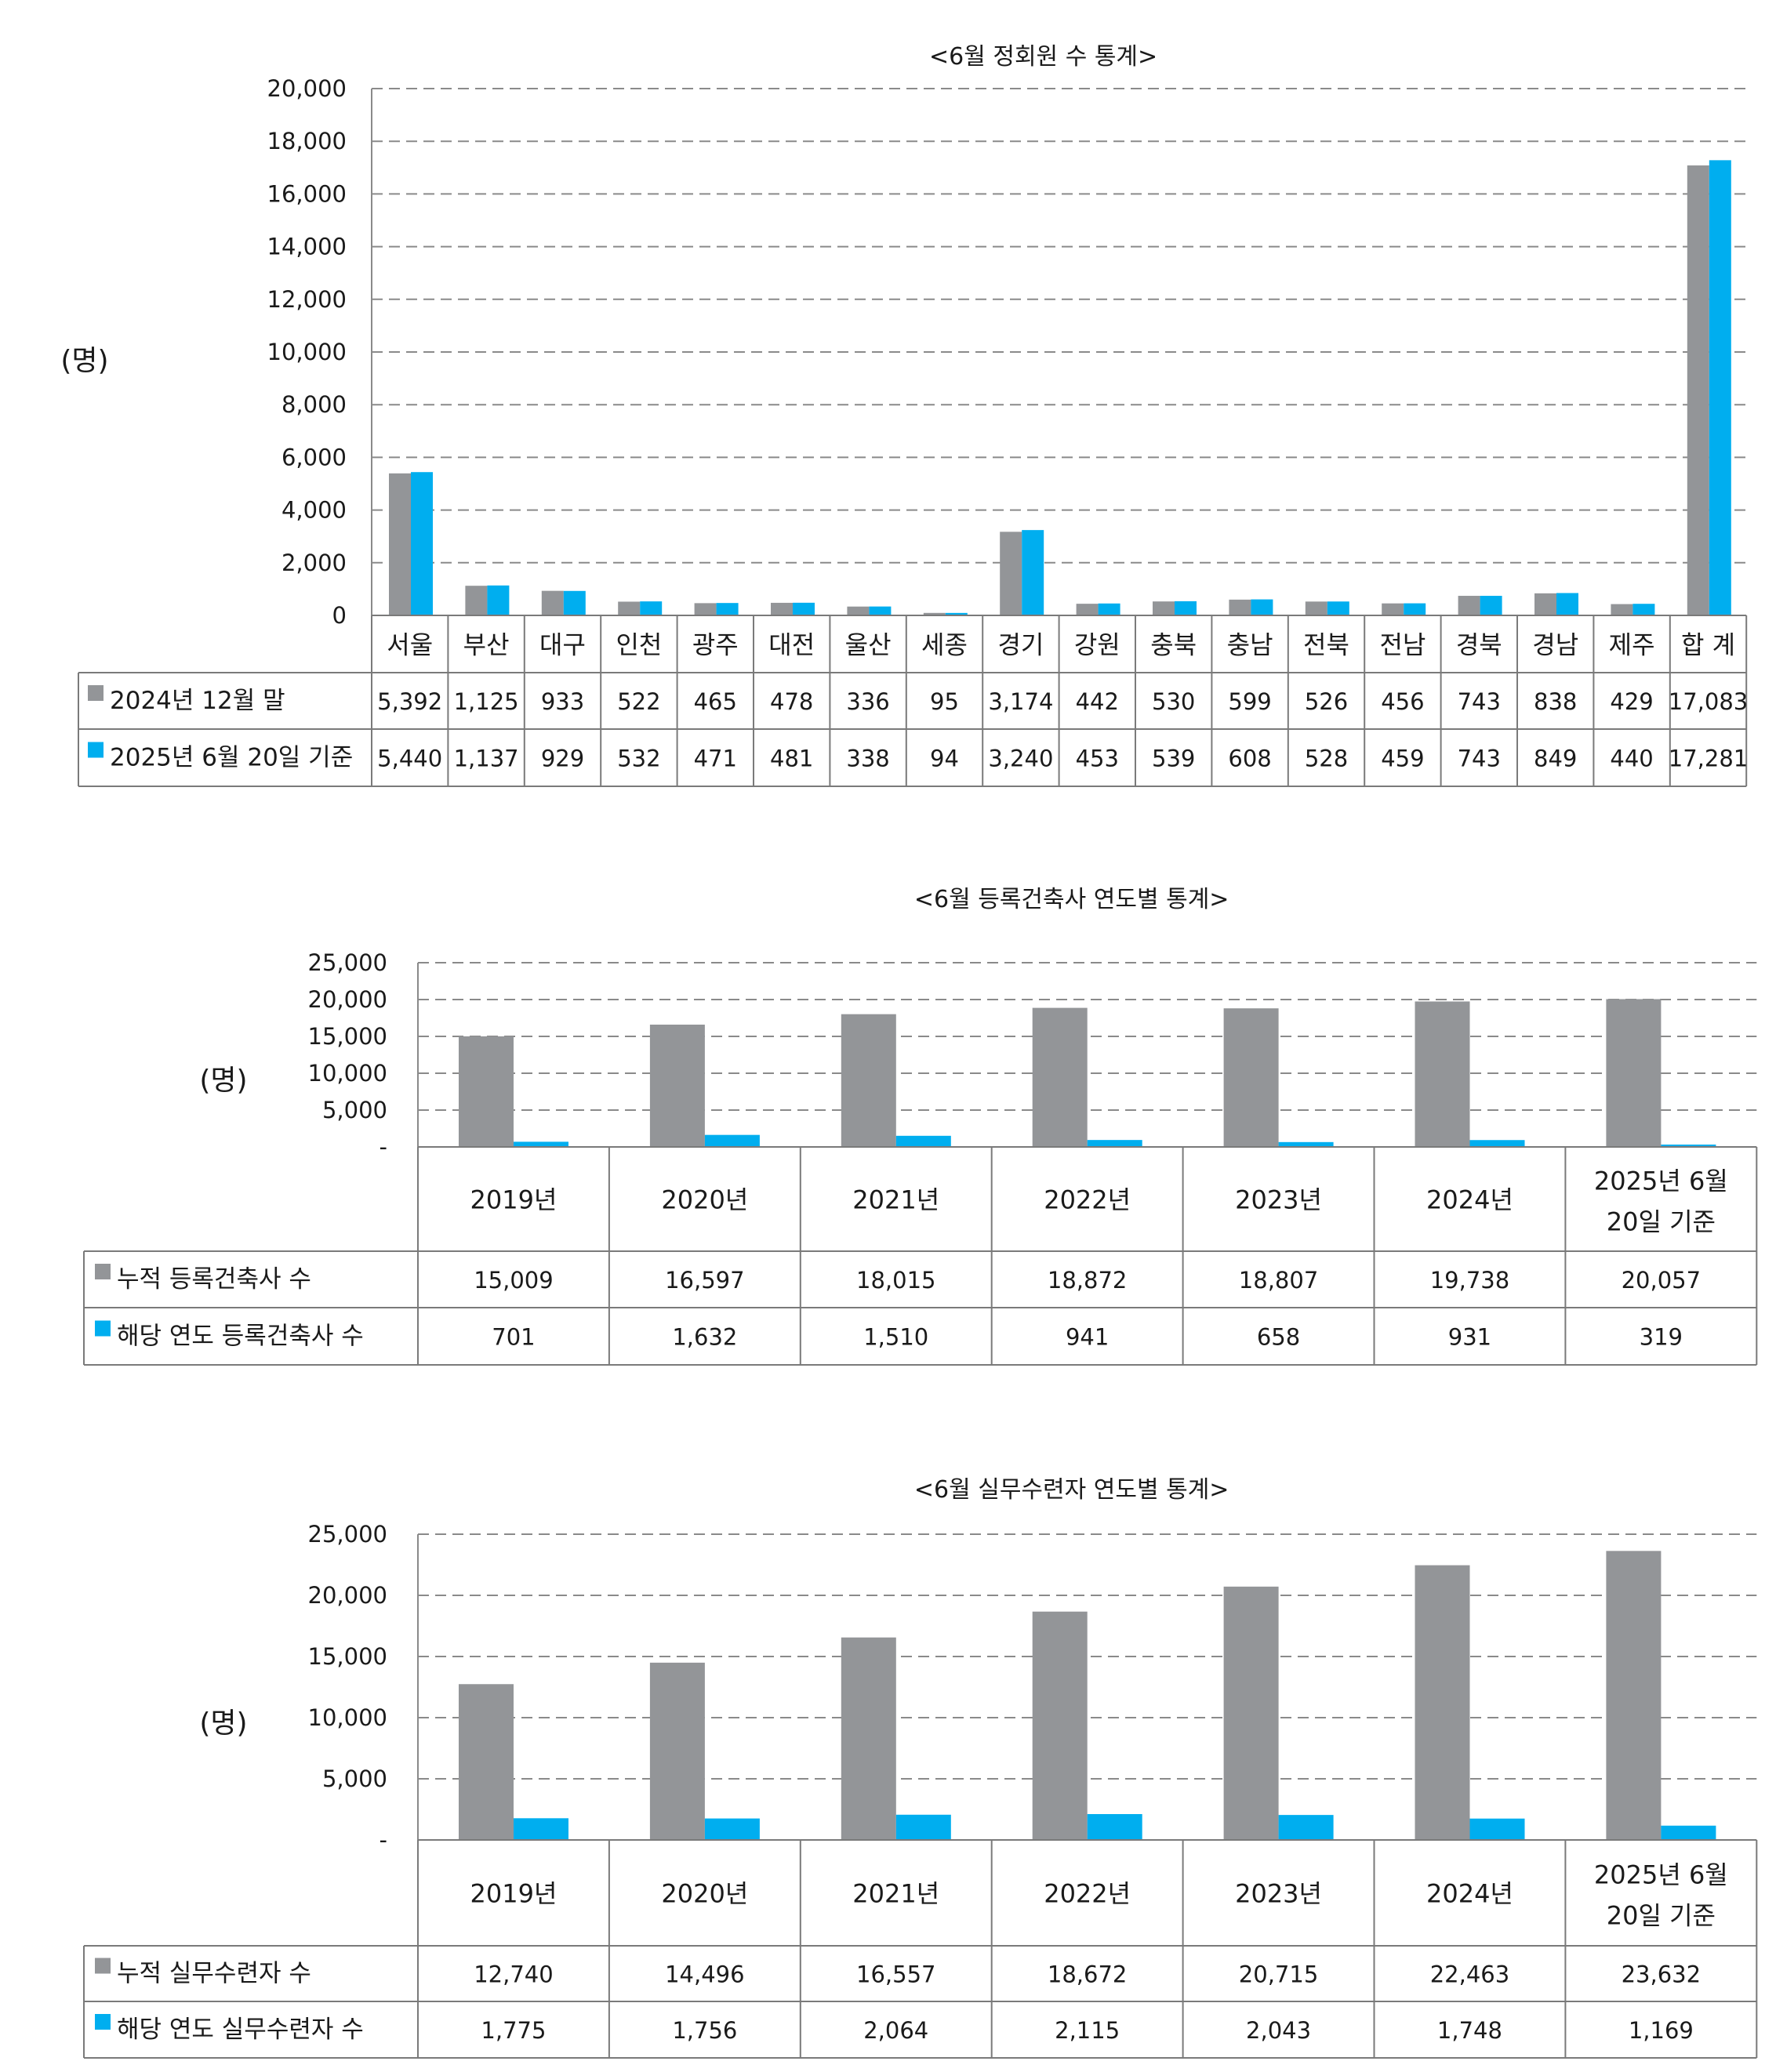 This screenshot has height=2072, width=1776. What do you see at coordinates (1087, 2031) in the screenshot?
I see `data-value: 2,115` at bounding box center [1087, 2031].